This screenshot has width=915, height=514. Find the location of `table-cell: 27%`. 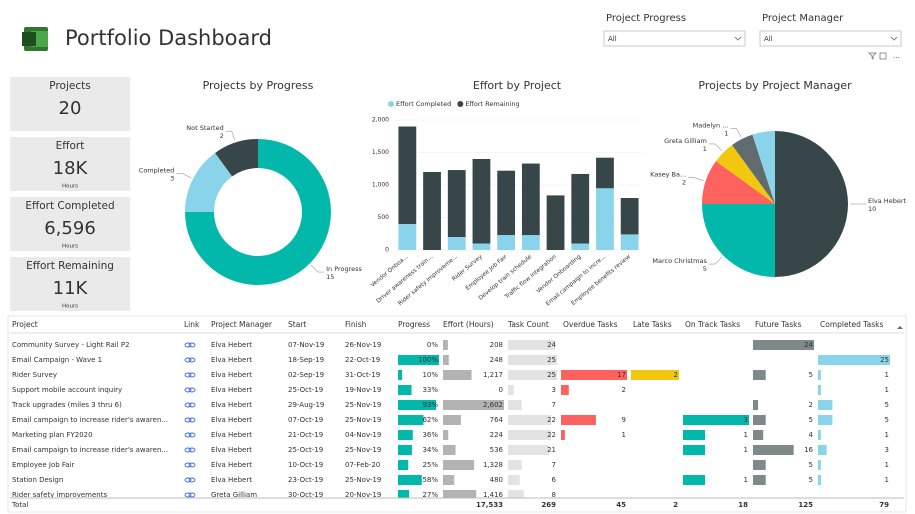

table-cell: 27% is located at coordinates (430, 495).